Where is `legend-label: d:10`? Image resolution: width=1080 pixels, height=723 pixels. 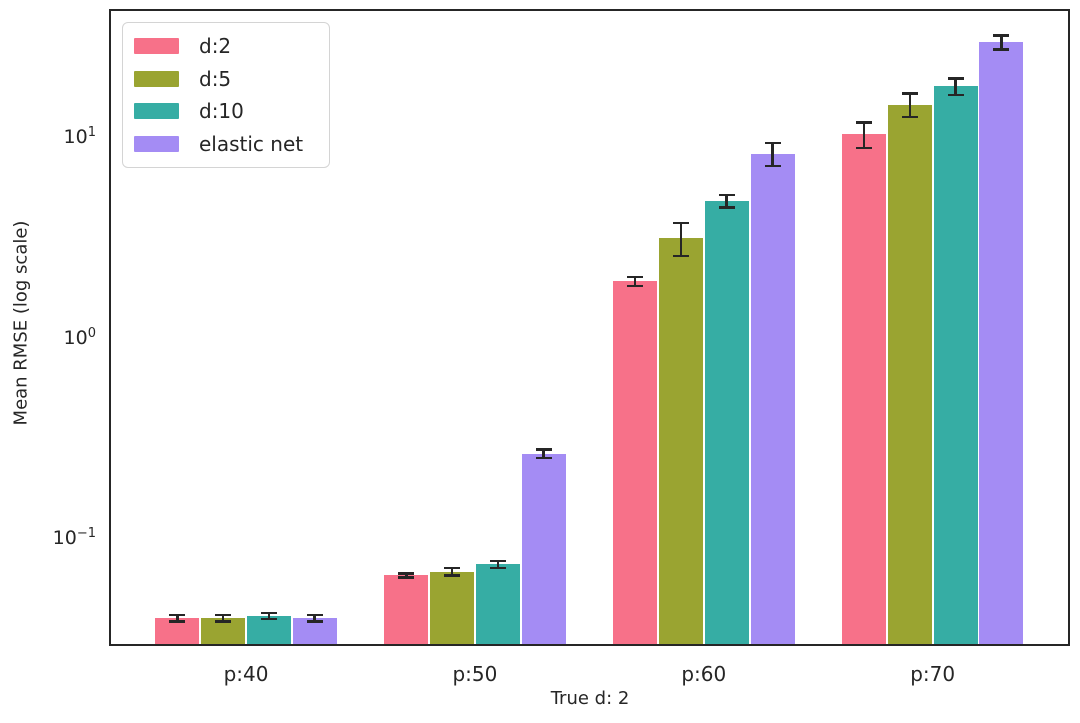 legend-label: d:10 is located at coordinates (221, 111).